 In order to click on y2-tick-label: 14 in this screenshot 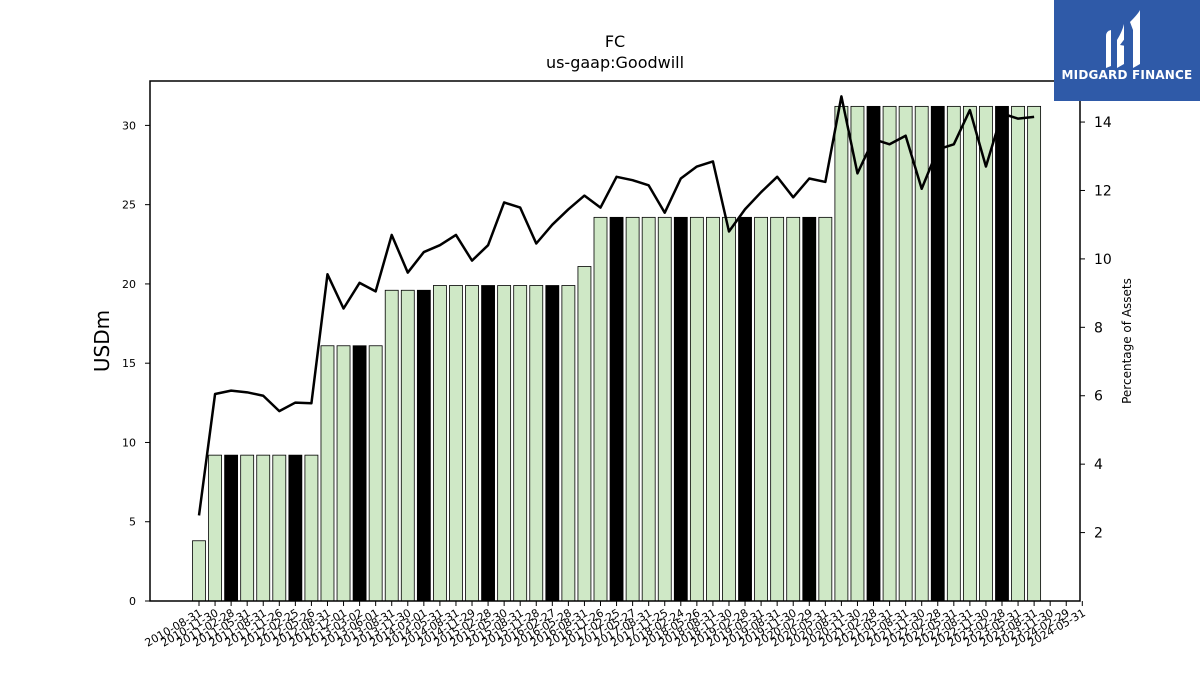, I will do `click(1103, 123)`.